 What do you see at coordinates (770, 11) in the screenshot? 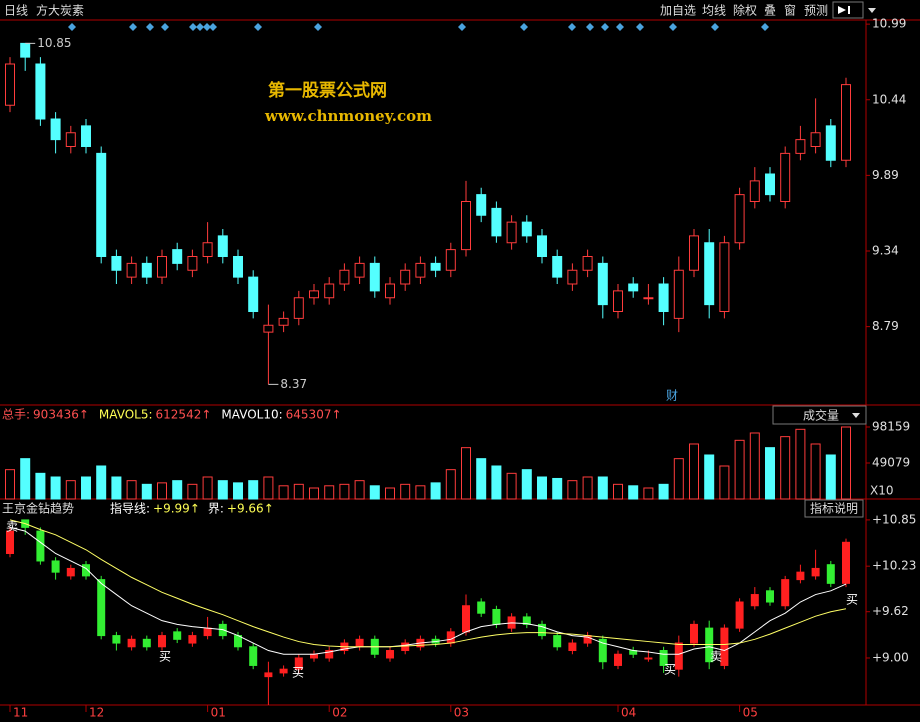
I see `toolbar-button: 叠` at bounding box center [770, 11].